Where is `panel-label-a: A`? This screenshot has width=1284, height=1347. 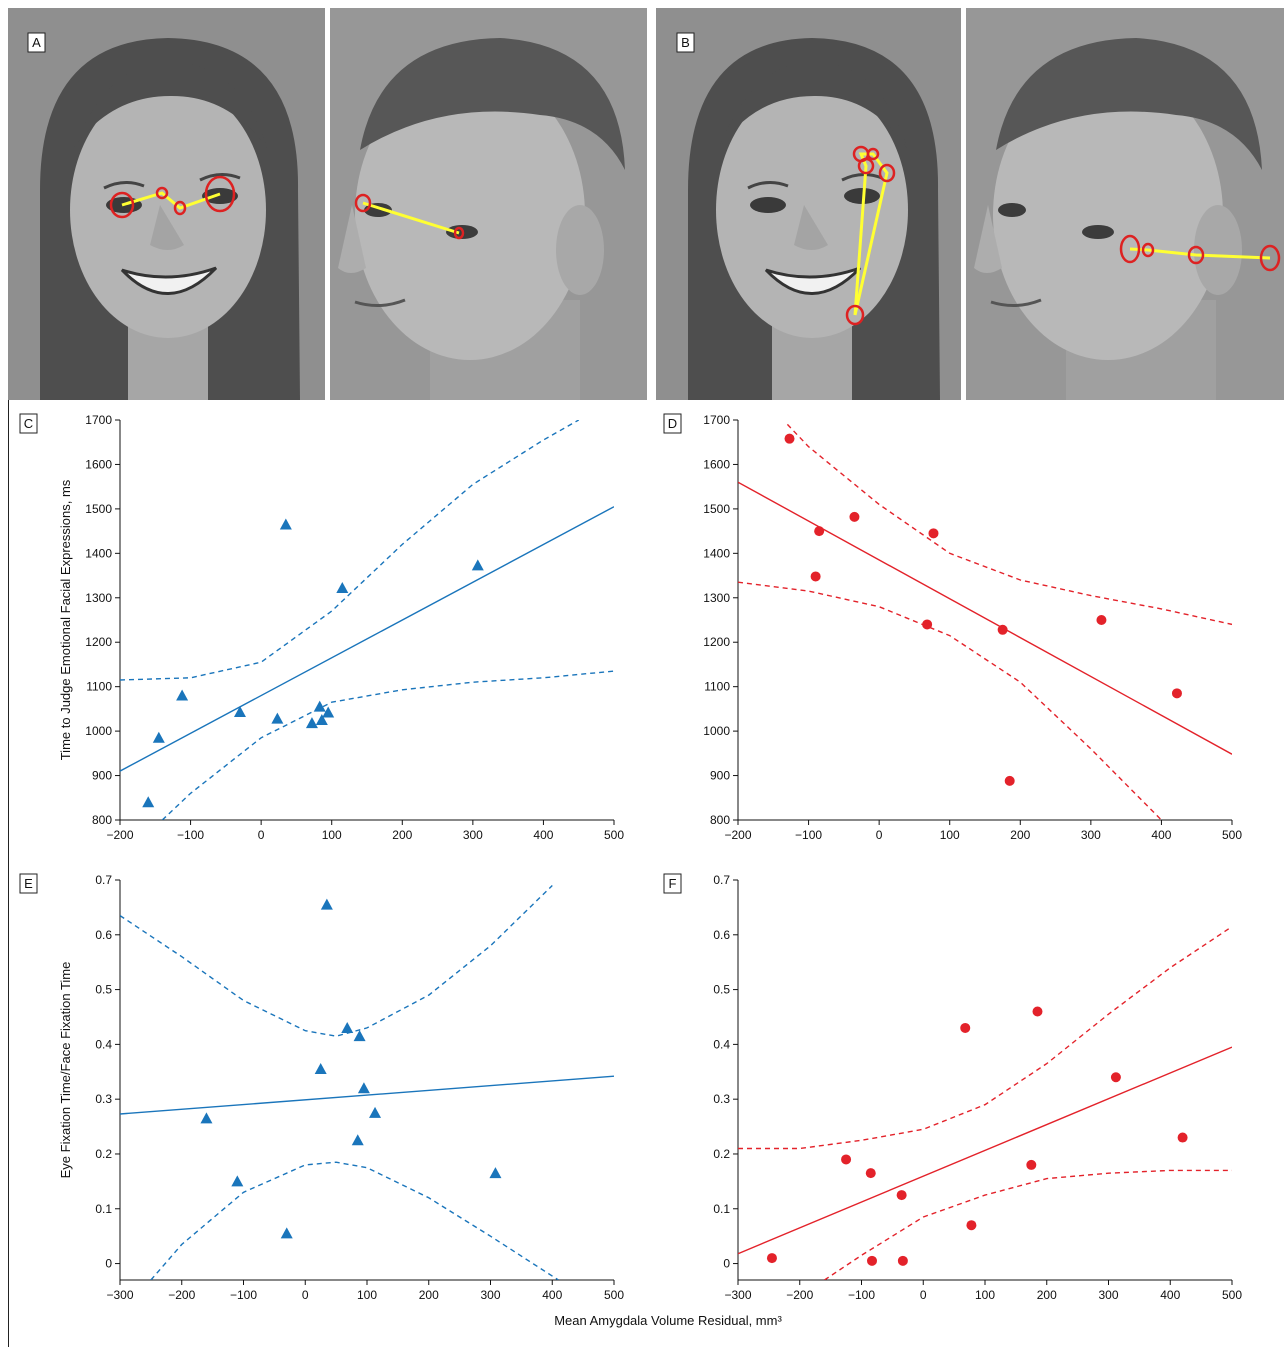
panel-label-a: A is located at coordinates (36, 42).